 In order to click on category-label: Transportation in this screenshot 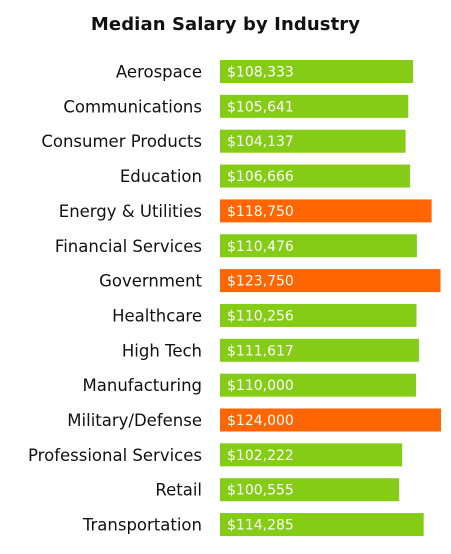, I will do `click(142, 525)`.